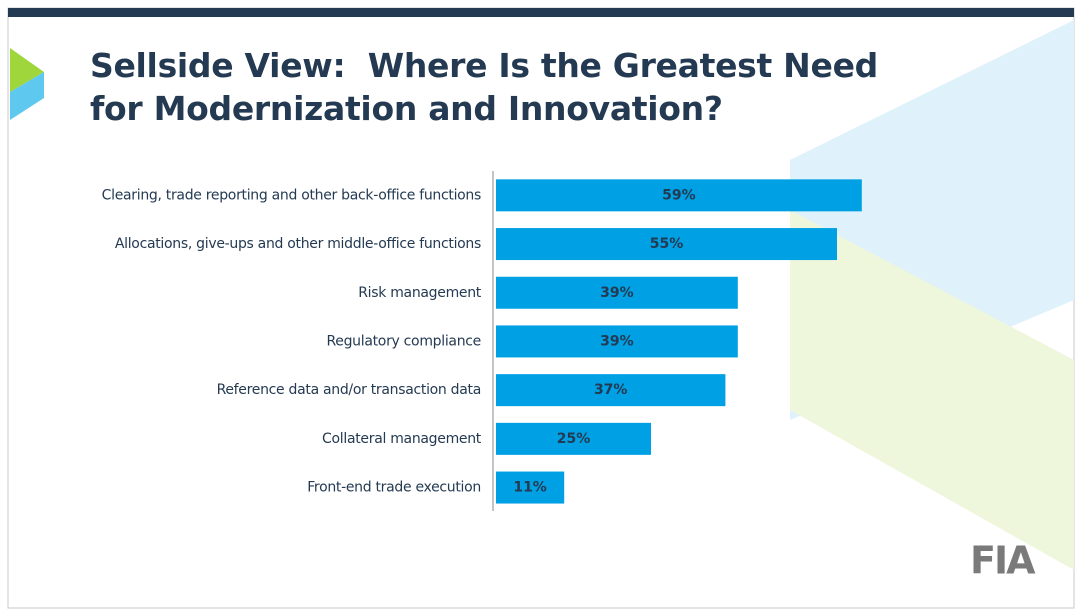 The height and width of the screenshot is (615, 1082). I want to click on category-label: Collateral management, so click(402, 439).